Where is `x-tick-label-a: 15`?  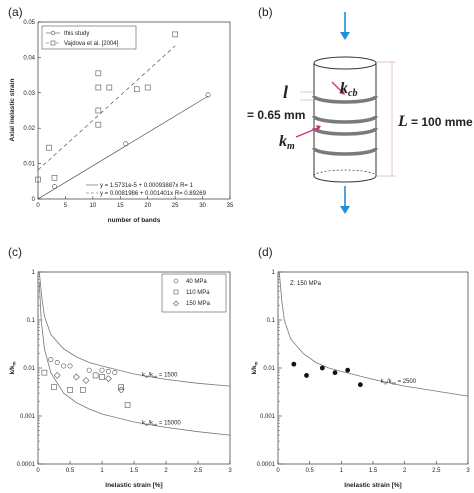 x-tick-label-a: 15 is located at coordinates (120, 206).